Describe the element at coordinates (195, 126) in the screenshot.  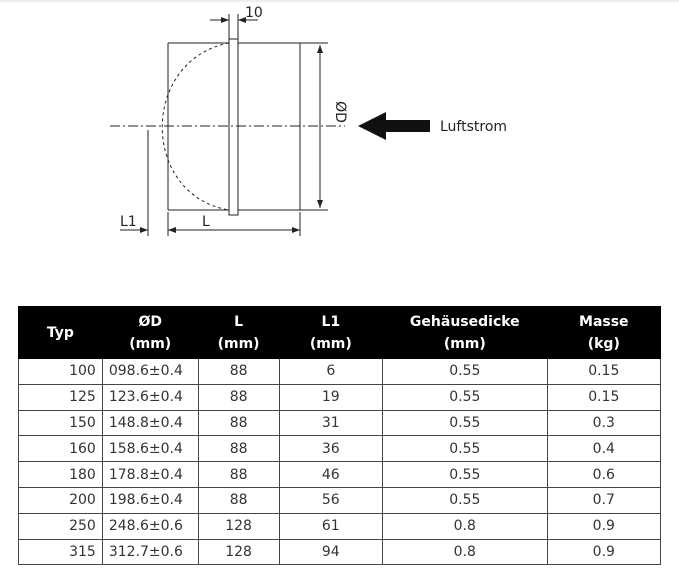
I see `swing-arc` at that location.